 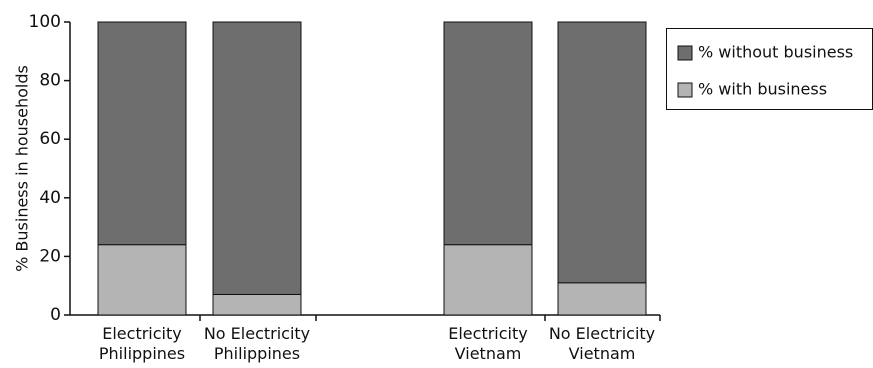 I want to click on legend-box, so click(x=769, y=69).